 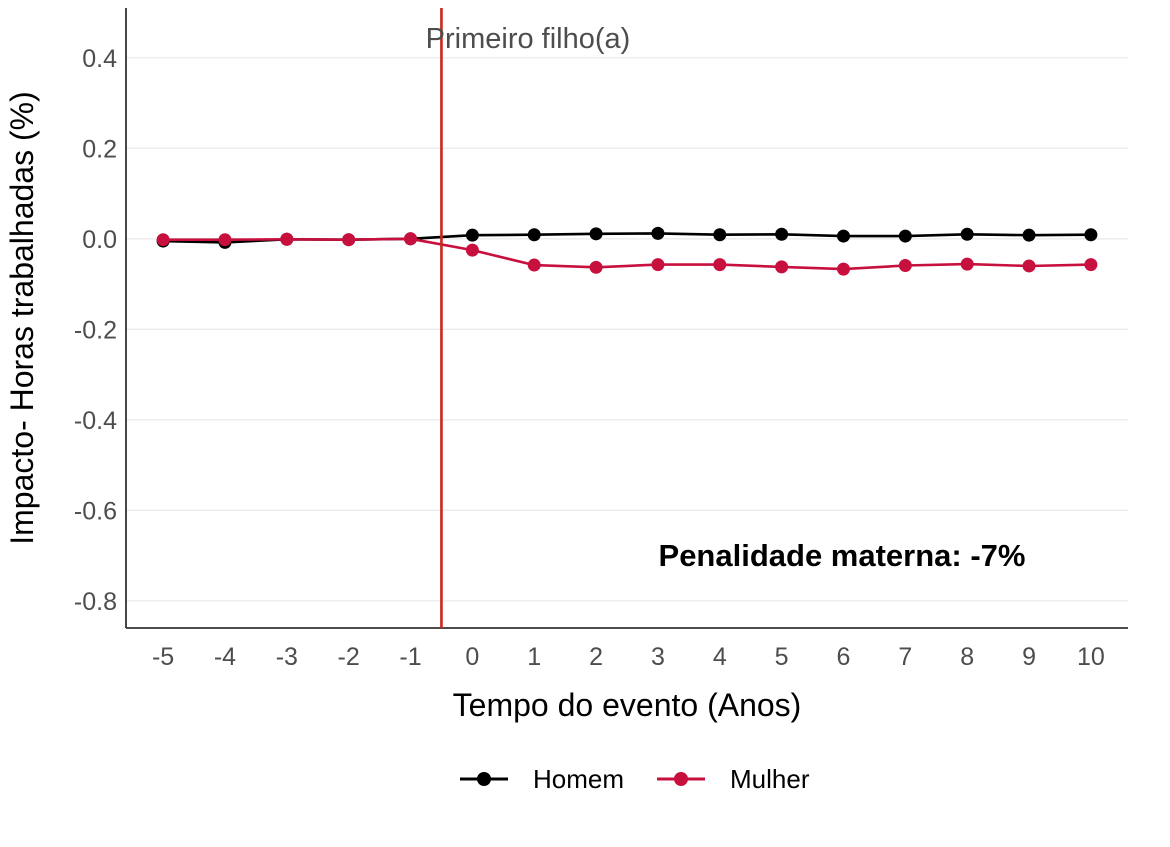 What do you see at coordinates (720, 657) in the screenshot?
I see `x-tick-label: 4` at bounding box center [720, 657].